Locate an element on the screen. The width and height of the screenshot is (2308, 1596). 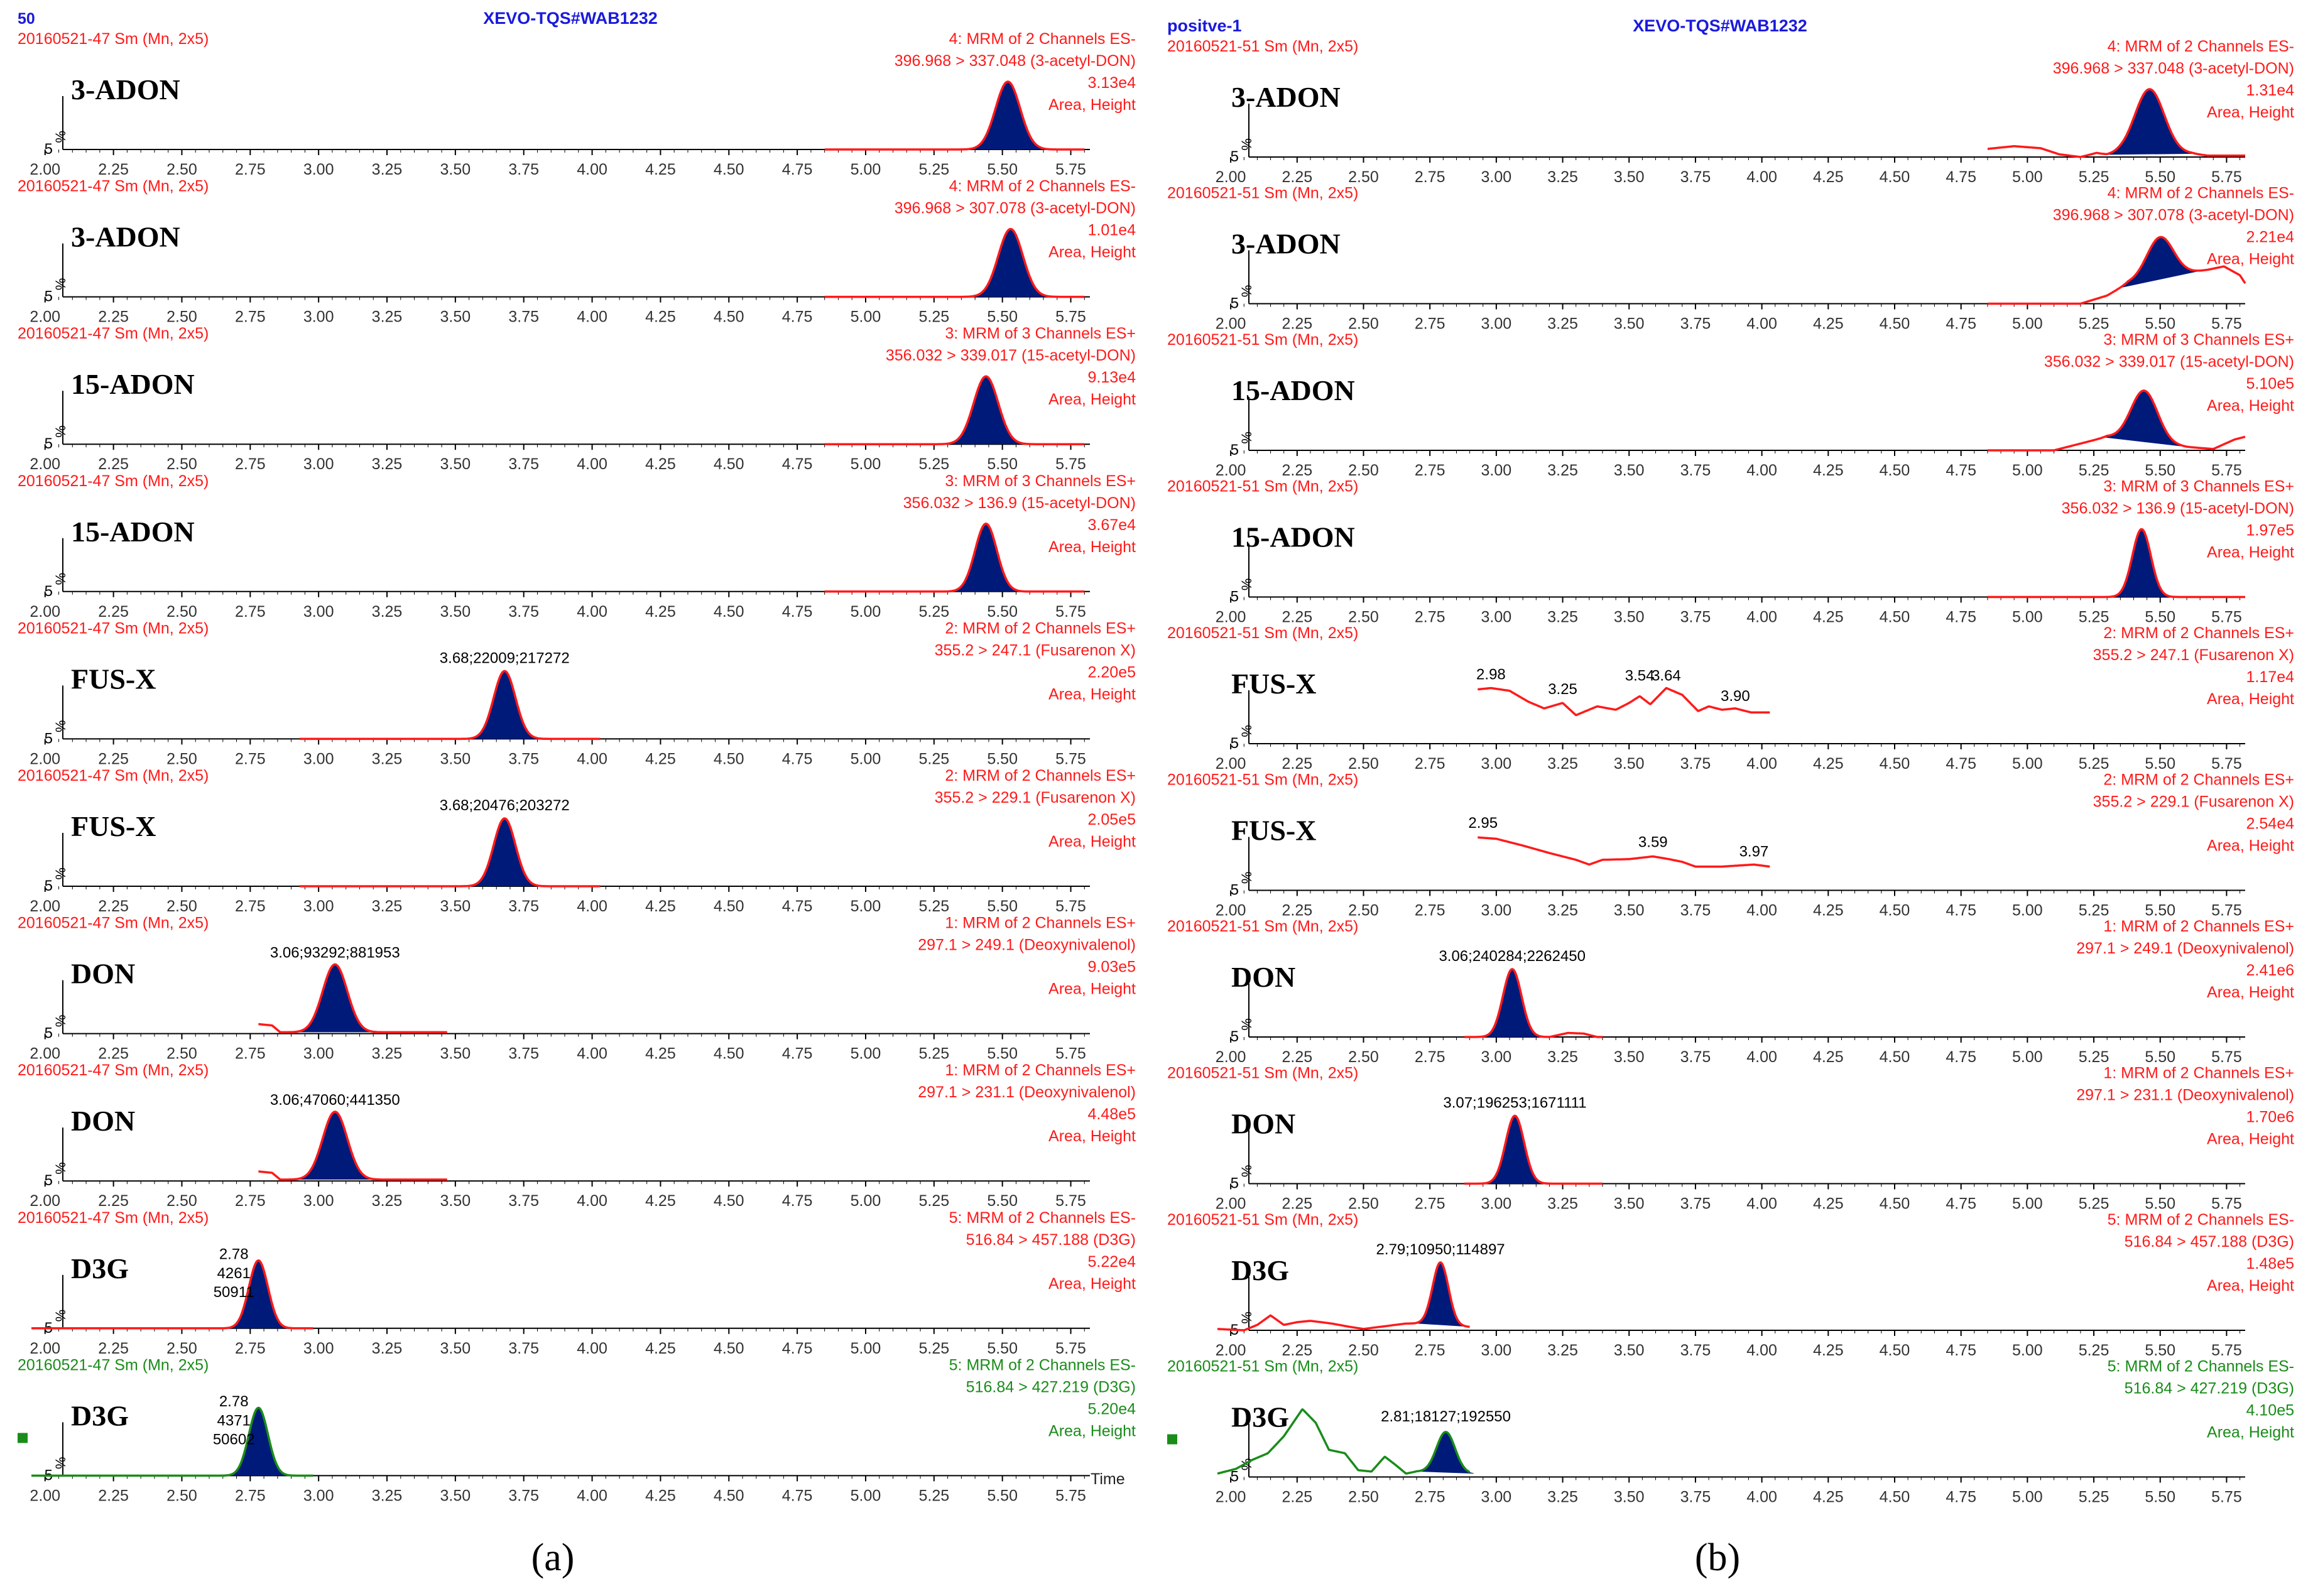
peak-label: 2.78 is located at coordinates (234, 1254).